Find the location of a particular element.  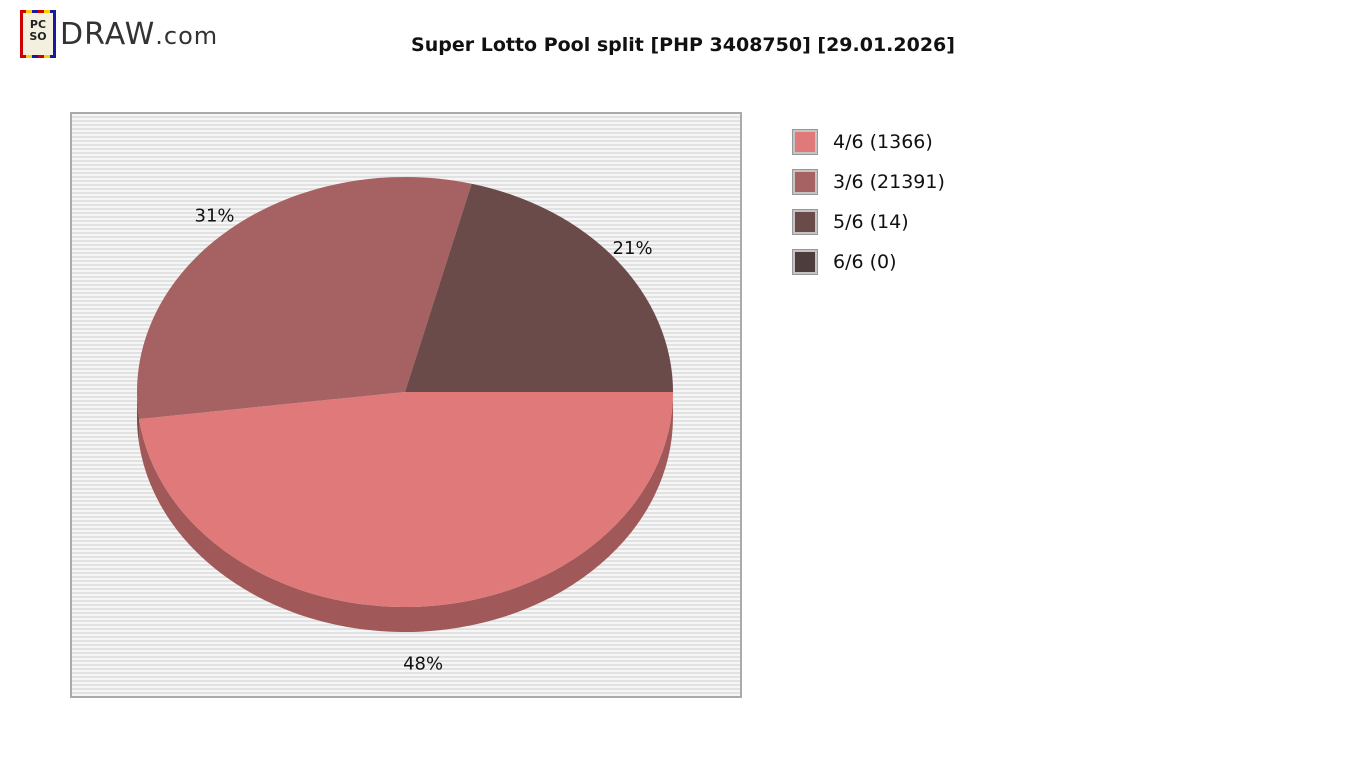

slice-percent-label: 21% is located at coordinates (633, 248).